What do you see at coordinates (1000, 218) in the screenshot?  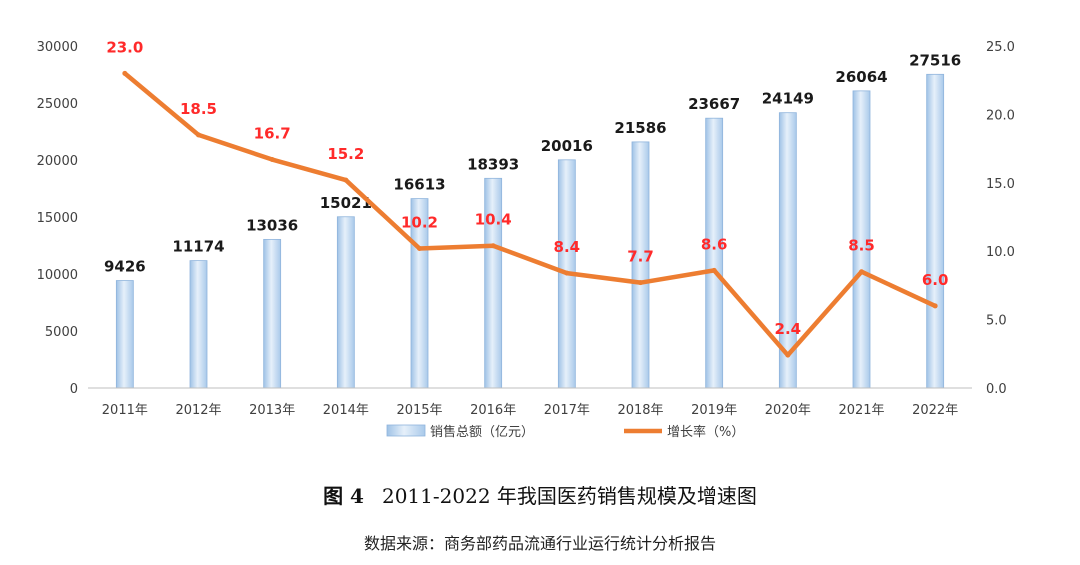 I see `right-axis: 0.0 5.0 10.0 15.0 20.0 25.0` at bounding box center [1000, 218].